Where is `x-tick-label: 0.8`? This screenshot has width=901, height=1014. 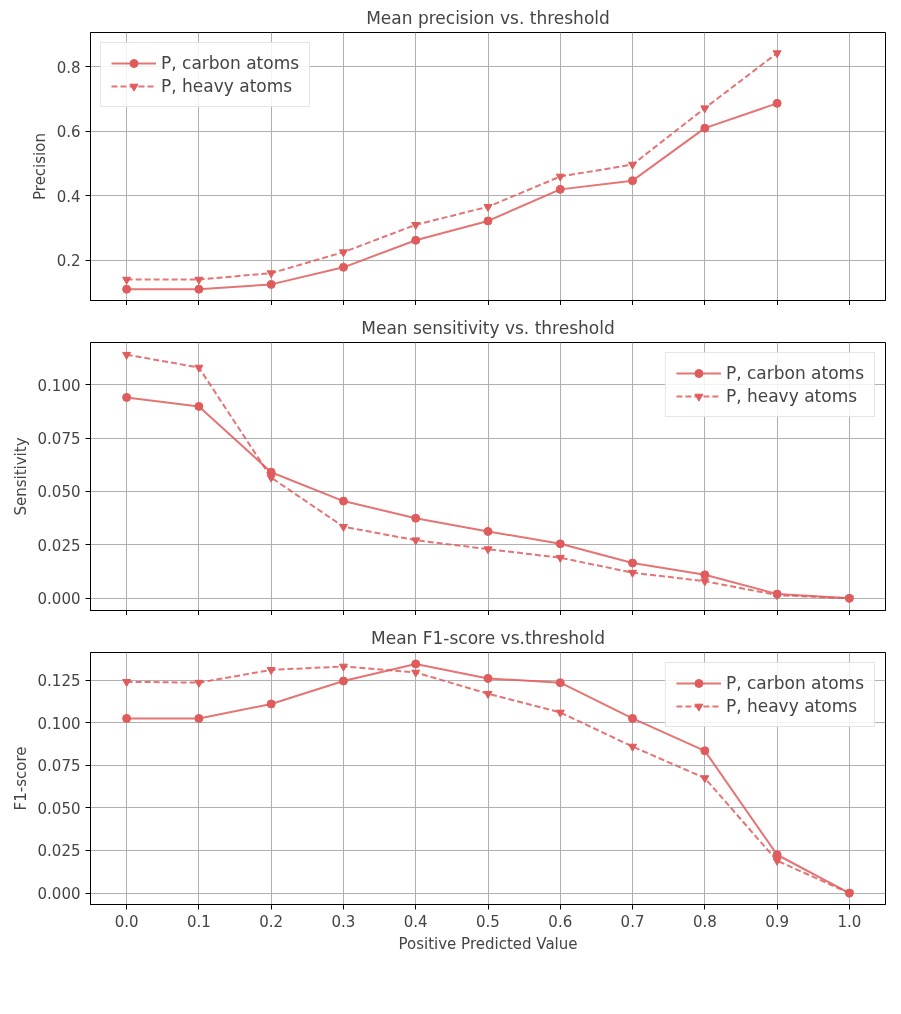 x-tick-label: 0.8 is located at coordinates (704, 921).